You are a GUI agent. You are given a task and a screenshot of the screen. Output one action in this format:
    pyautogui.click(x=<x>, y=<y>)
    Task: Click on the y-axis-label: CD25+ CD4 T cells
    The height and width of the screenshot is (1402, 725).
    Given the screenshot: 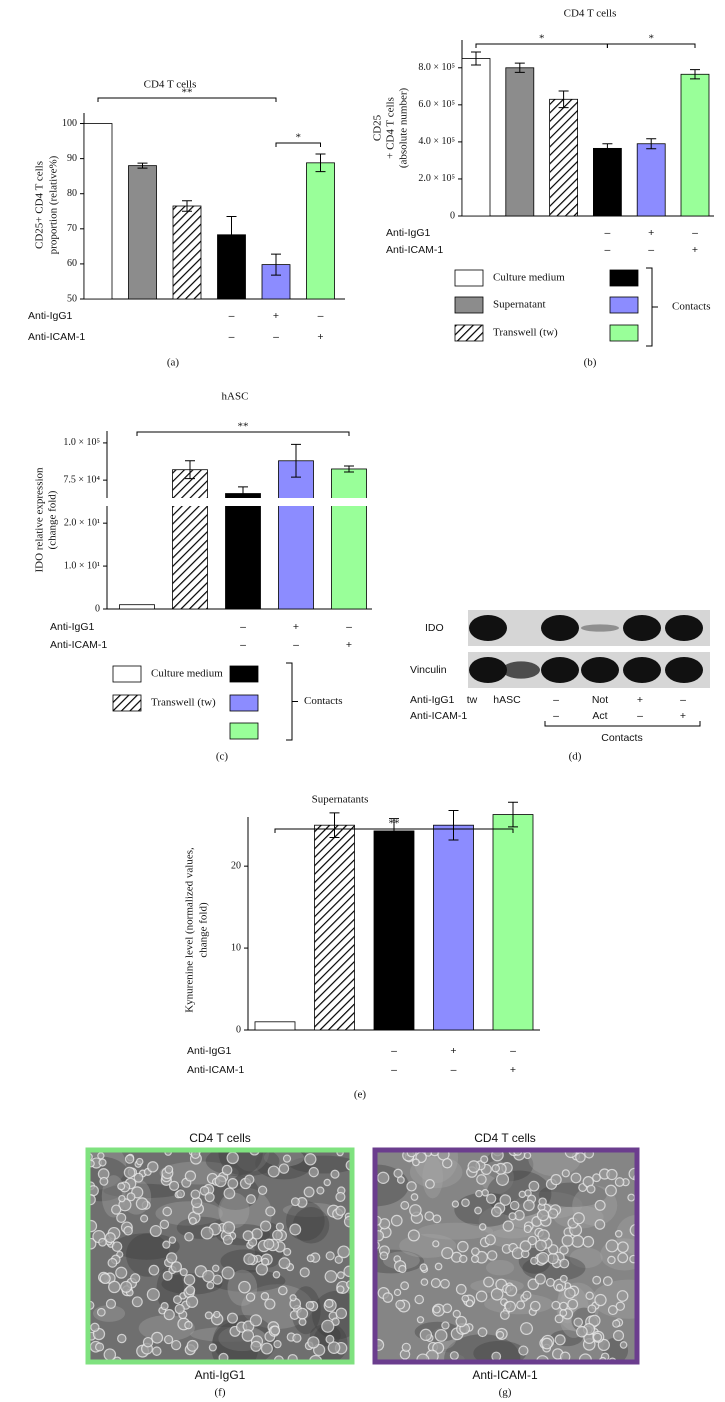 What is the action you would take?
    pyautogui.click(x=40, y=205)
    